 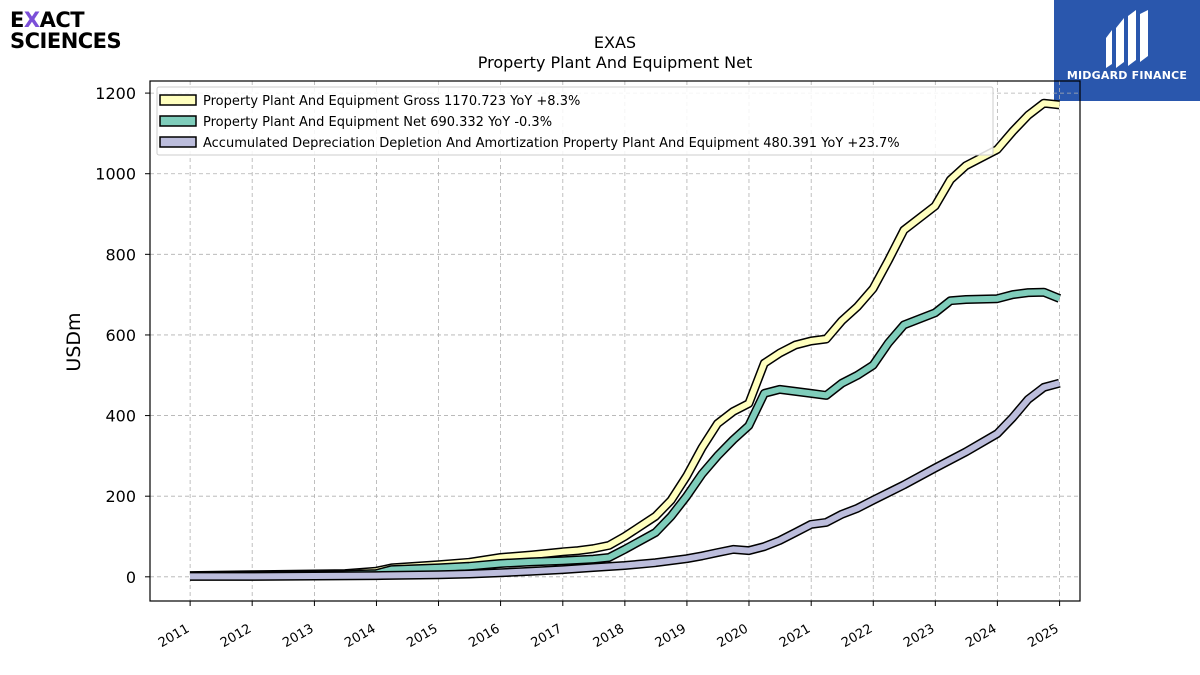 What do you see at coordinates (733, 636) in the screenshot?
I see `x-tick-label: 2020` at bounding box center [733, 636].